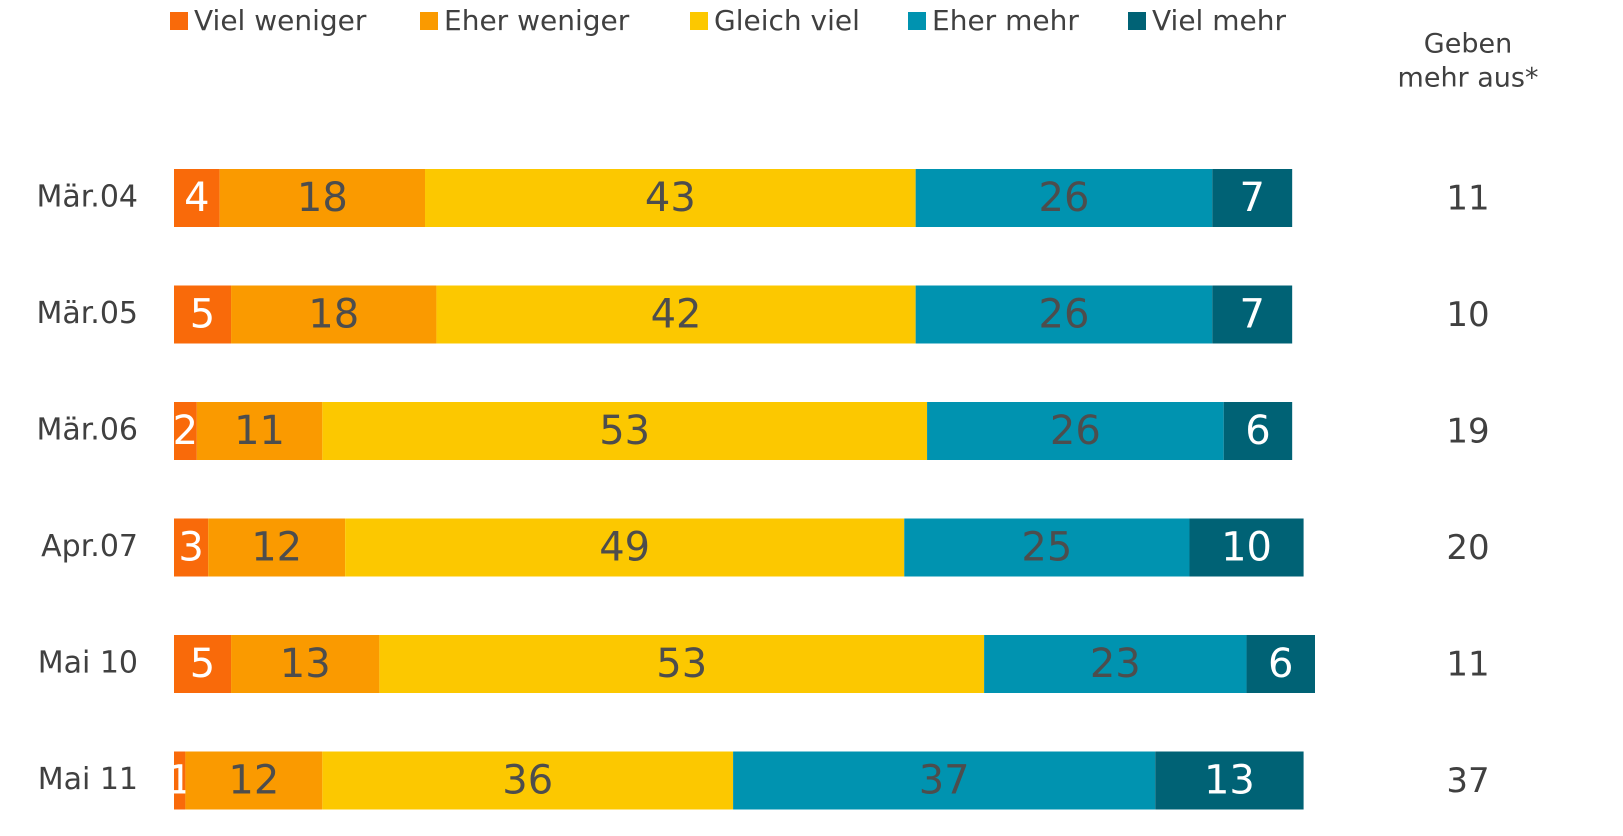 This screenshot has width=1623, height=836. I want to click on column-header: Geben, so click(1468, 44).